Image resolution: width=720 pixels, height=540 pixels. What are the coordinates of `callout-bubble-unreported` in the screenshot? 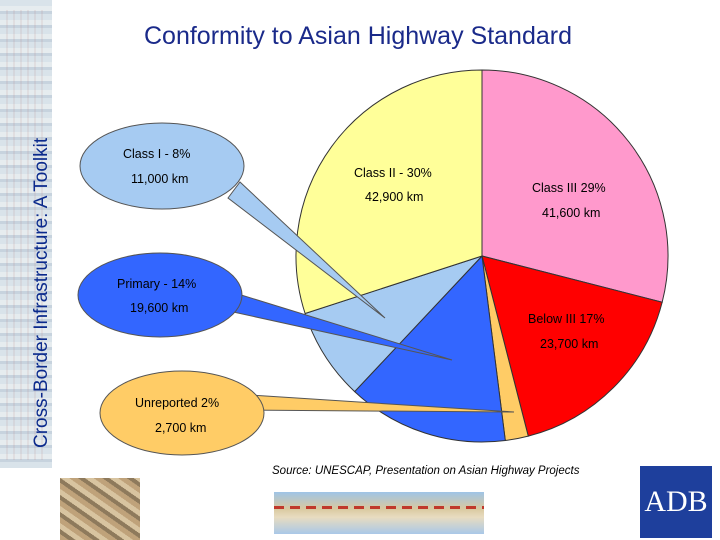 It's located at (182, 413).